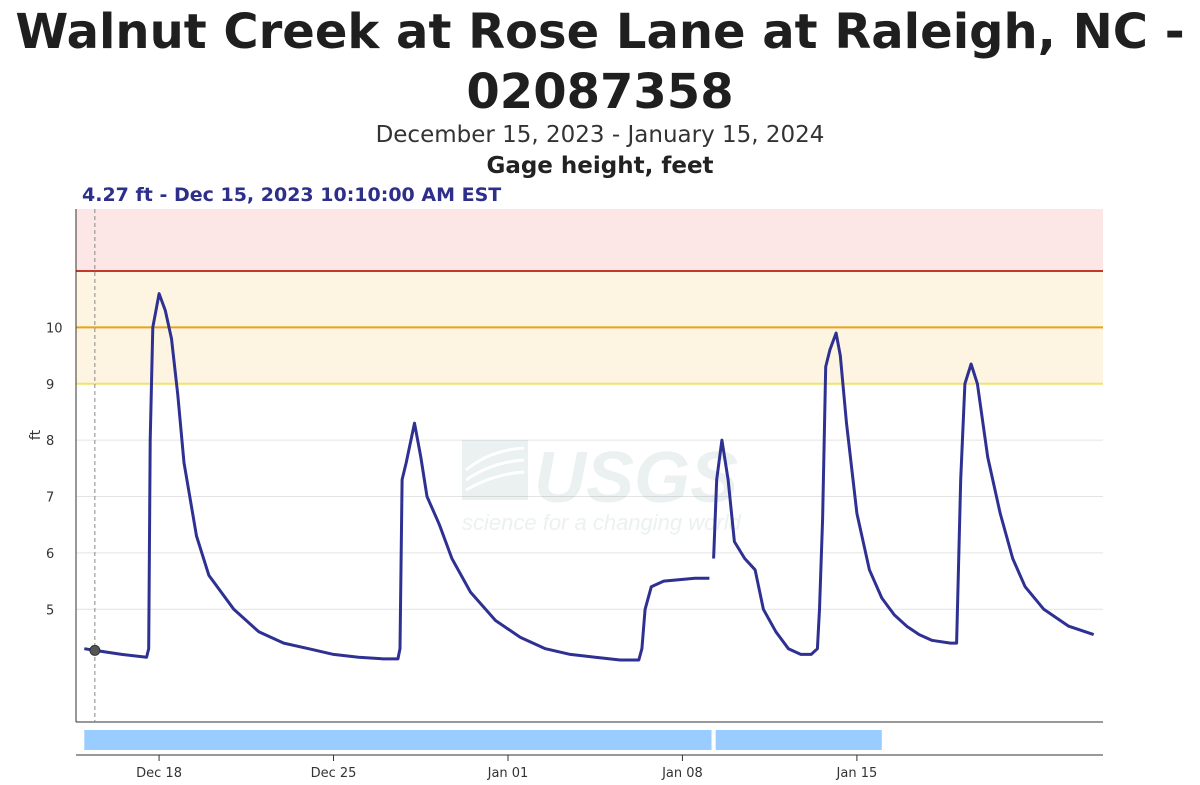 This screenshot has height=785, width=1200. Describe the element at coordinates (600, 135) in the screenshot. I see `date-range-subtitle: December 15, 2023 - January 15, 2024` at that location.